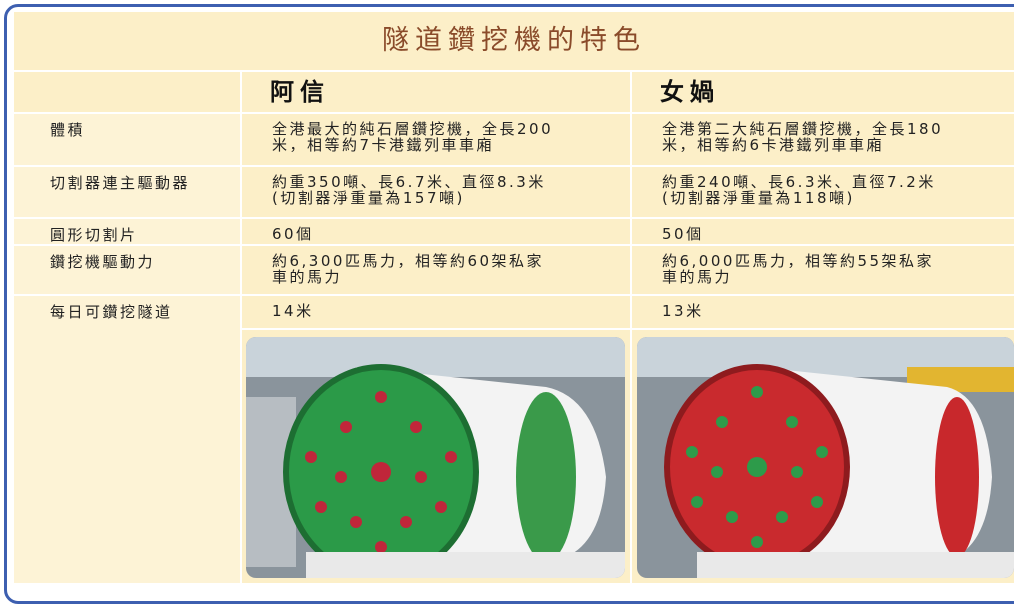 Image resolution: width=1014 pixels, height=604 pixels. What do you see at coordinates (408, 261) in the screenshot?
I see `cell-text: 約6,300匹馬力，相等約60架私家` at bounding box center [408, 261].